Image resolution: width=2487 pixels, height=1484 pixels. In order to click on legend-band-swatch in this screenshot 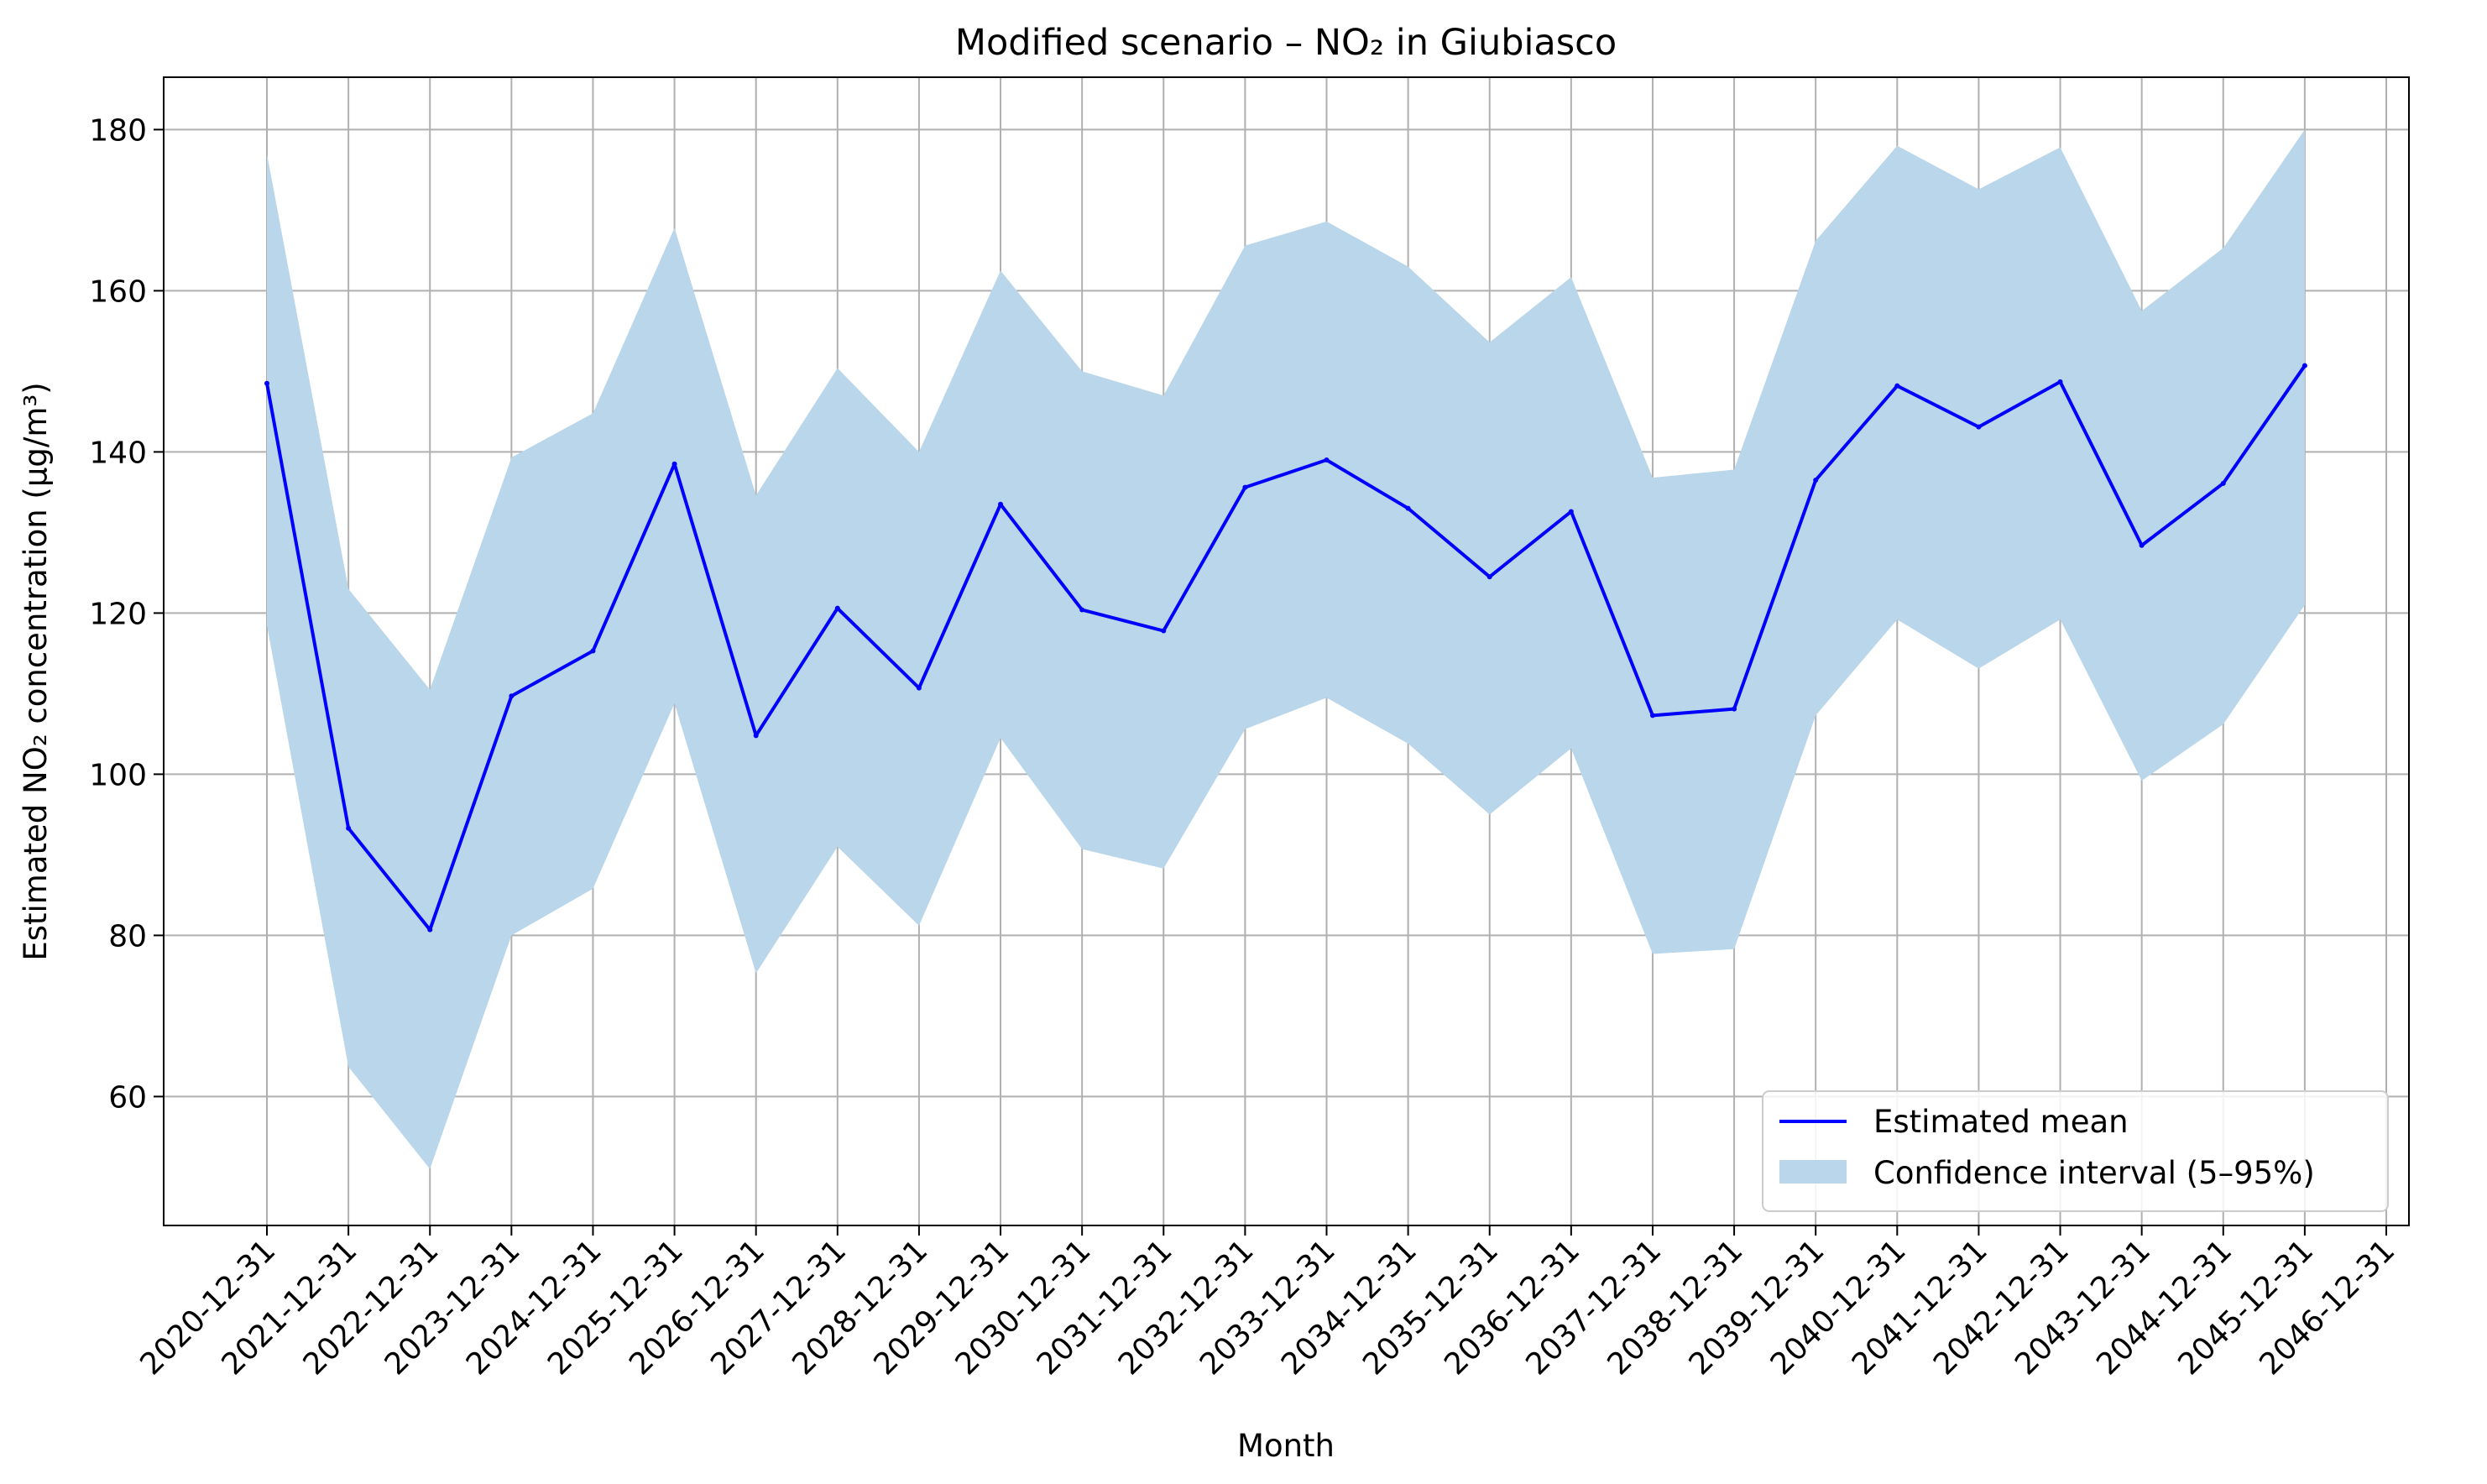, I will do `click(1813, 1172)`.